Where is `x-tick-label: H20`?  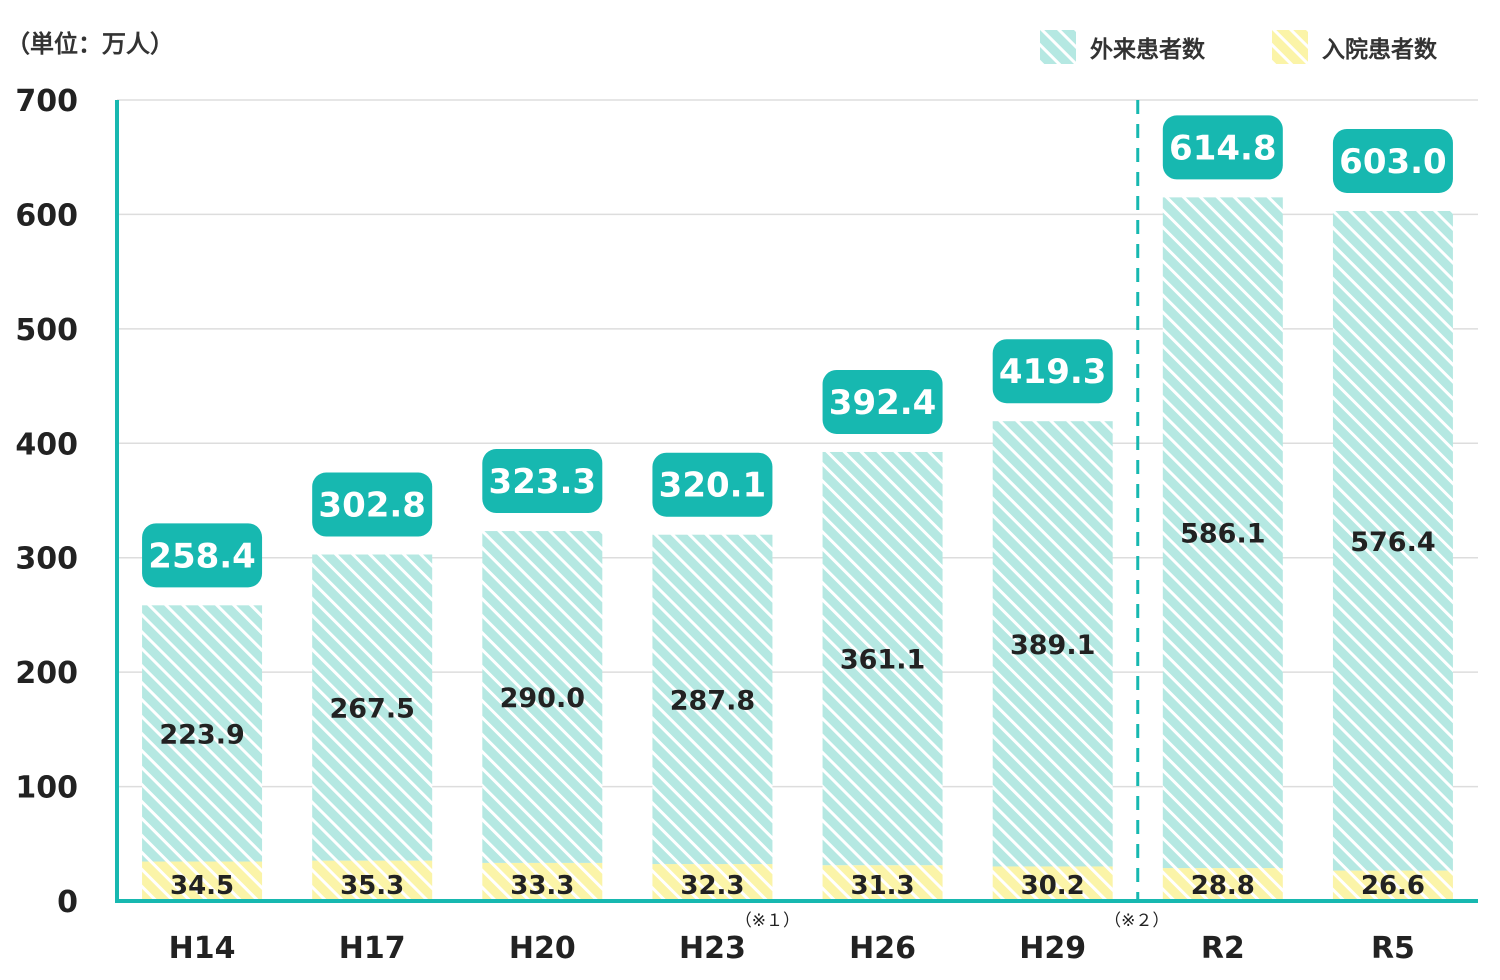
x-tick-label: H20 is located at coordinates (542, 948).